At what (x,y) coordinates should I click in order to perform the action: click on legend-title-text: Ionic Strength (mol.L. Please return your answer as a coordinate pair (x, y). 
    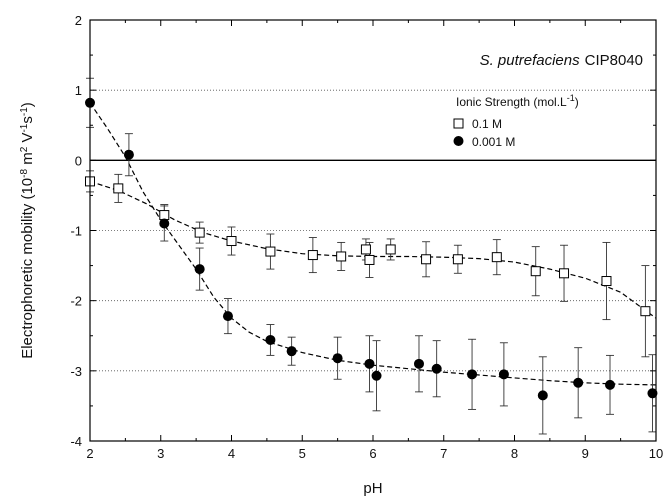
    Looking at the image, I should click on (511, 102).